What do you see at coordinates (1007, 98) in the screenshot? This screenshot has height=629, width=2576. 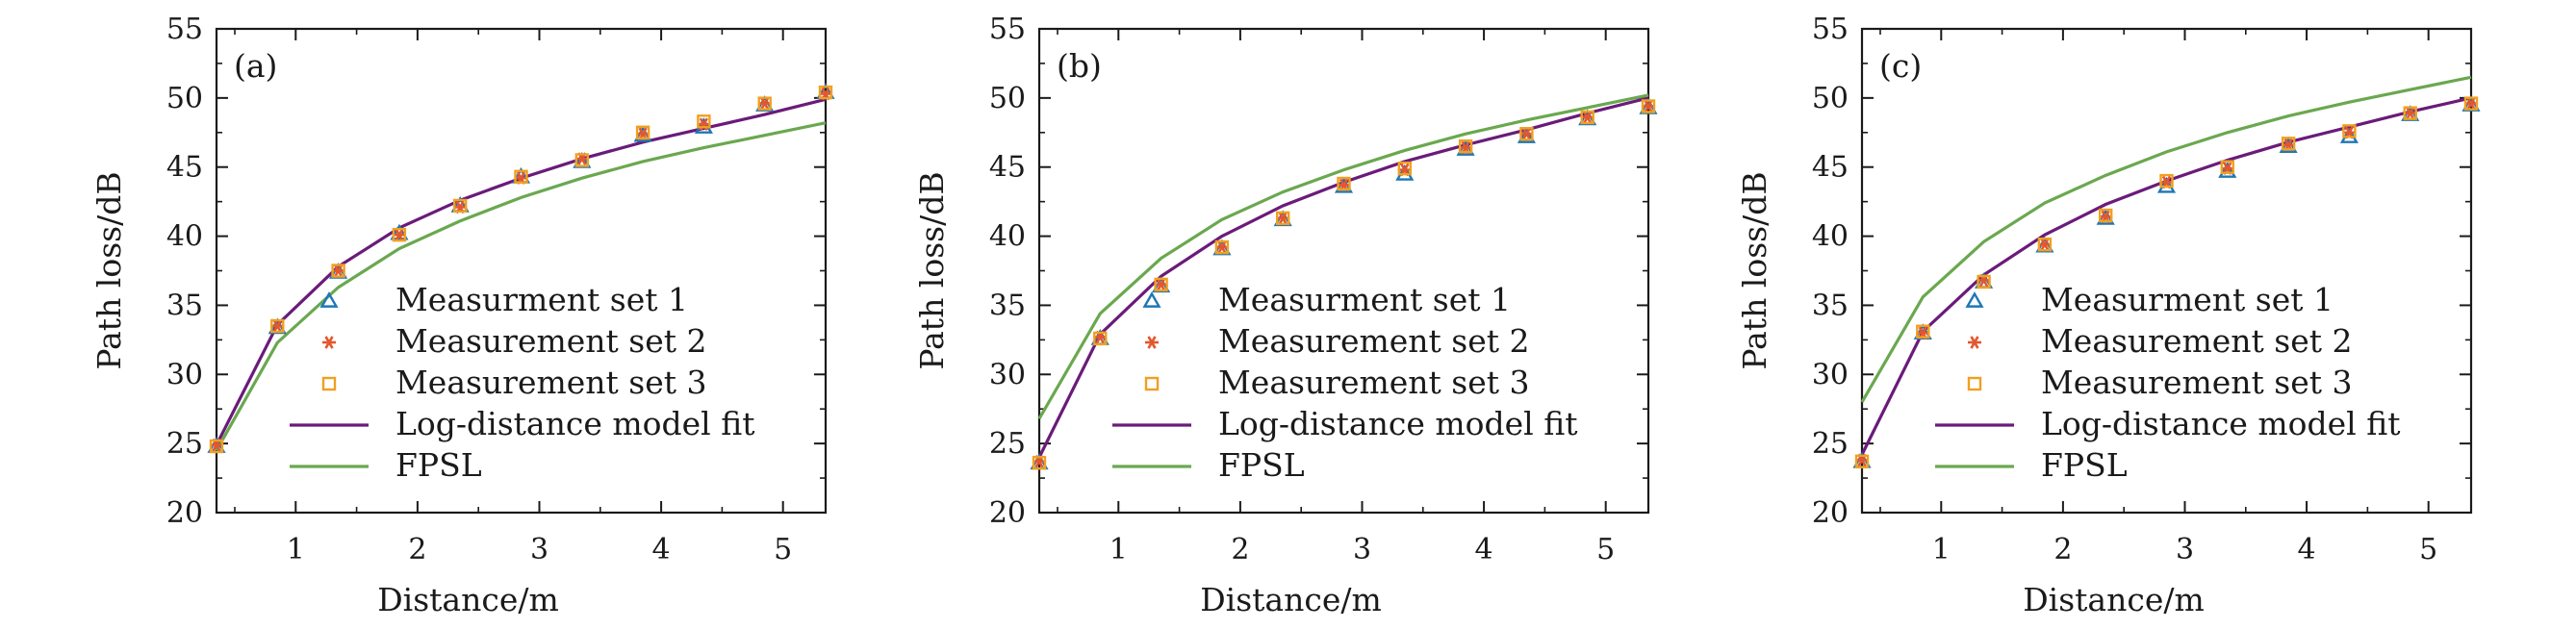 I see `y-tick-label: 50` at bounding box center [1007, 98].